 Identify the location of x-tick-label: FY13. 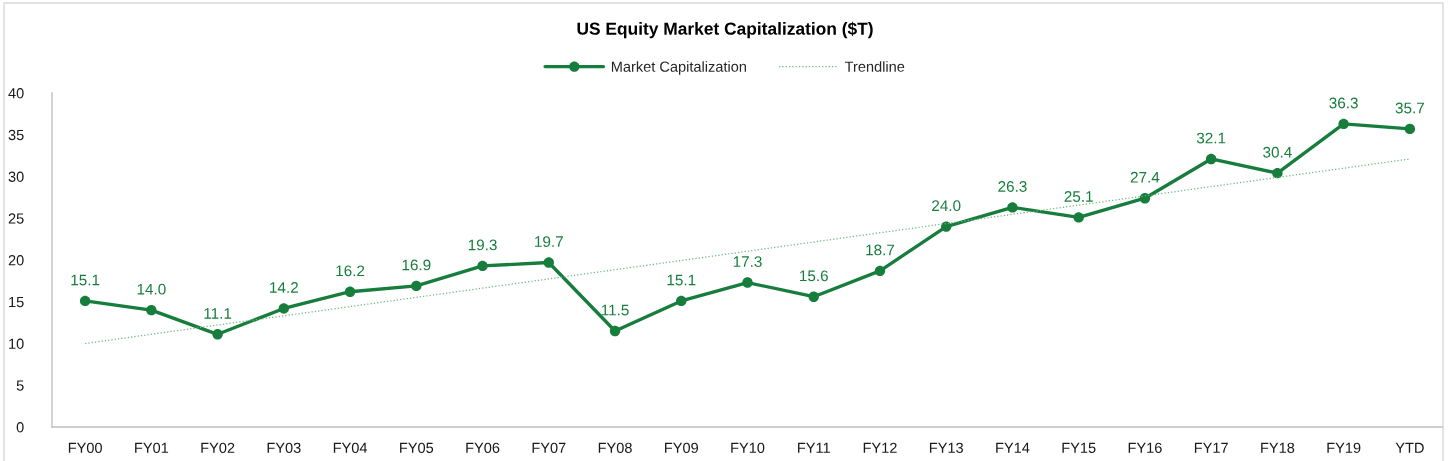
(946, 447).